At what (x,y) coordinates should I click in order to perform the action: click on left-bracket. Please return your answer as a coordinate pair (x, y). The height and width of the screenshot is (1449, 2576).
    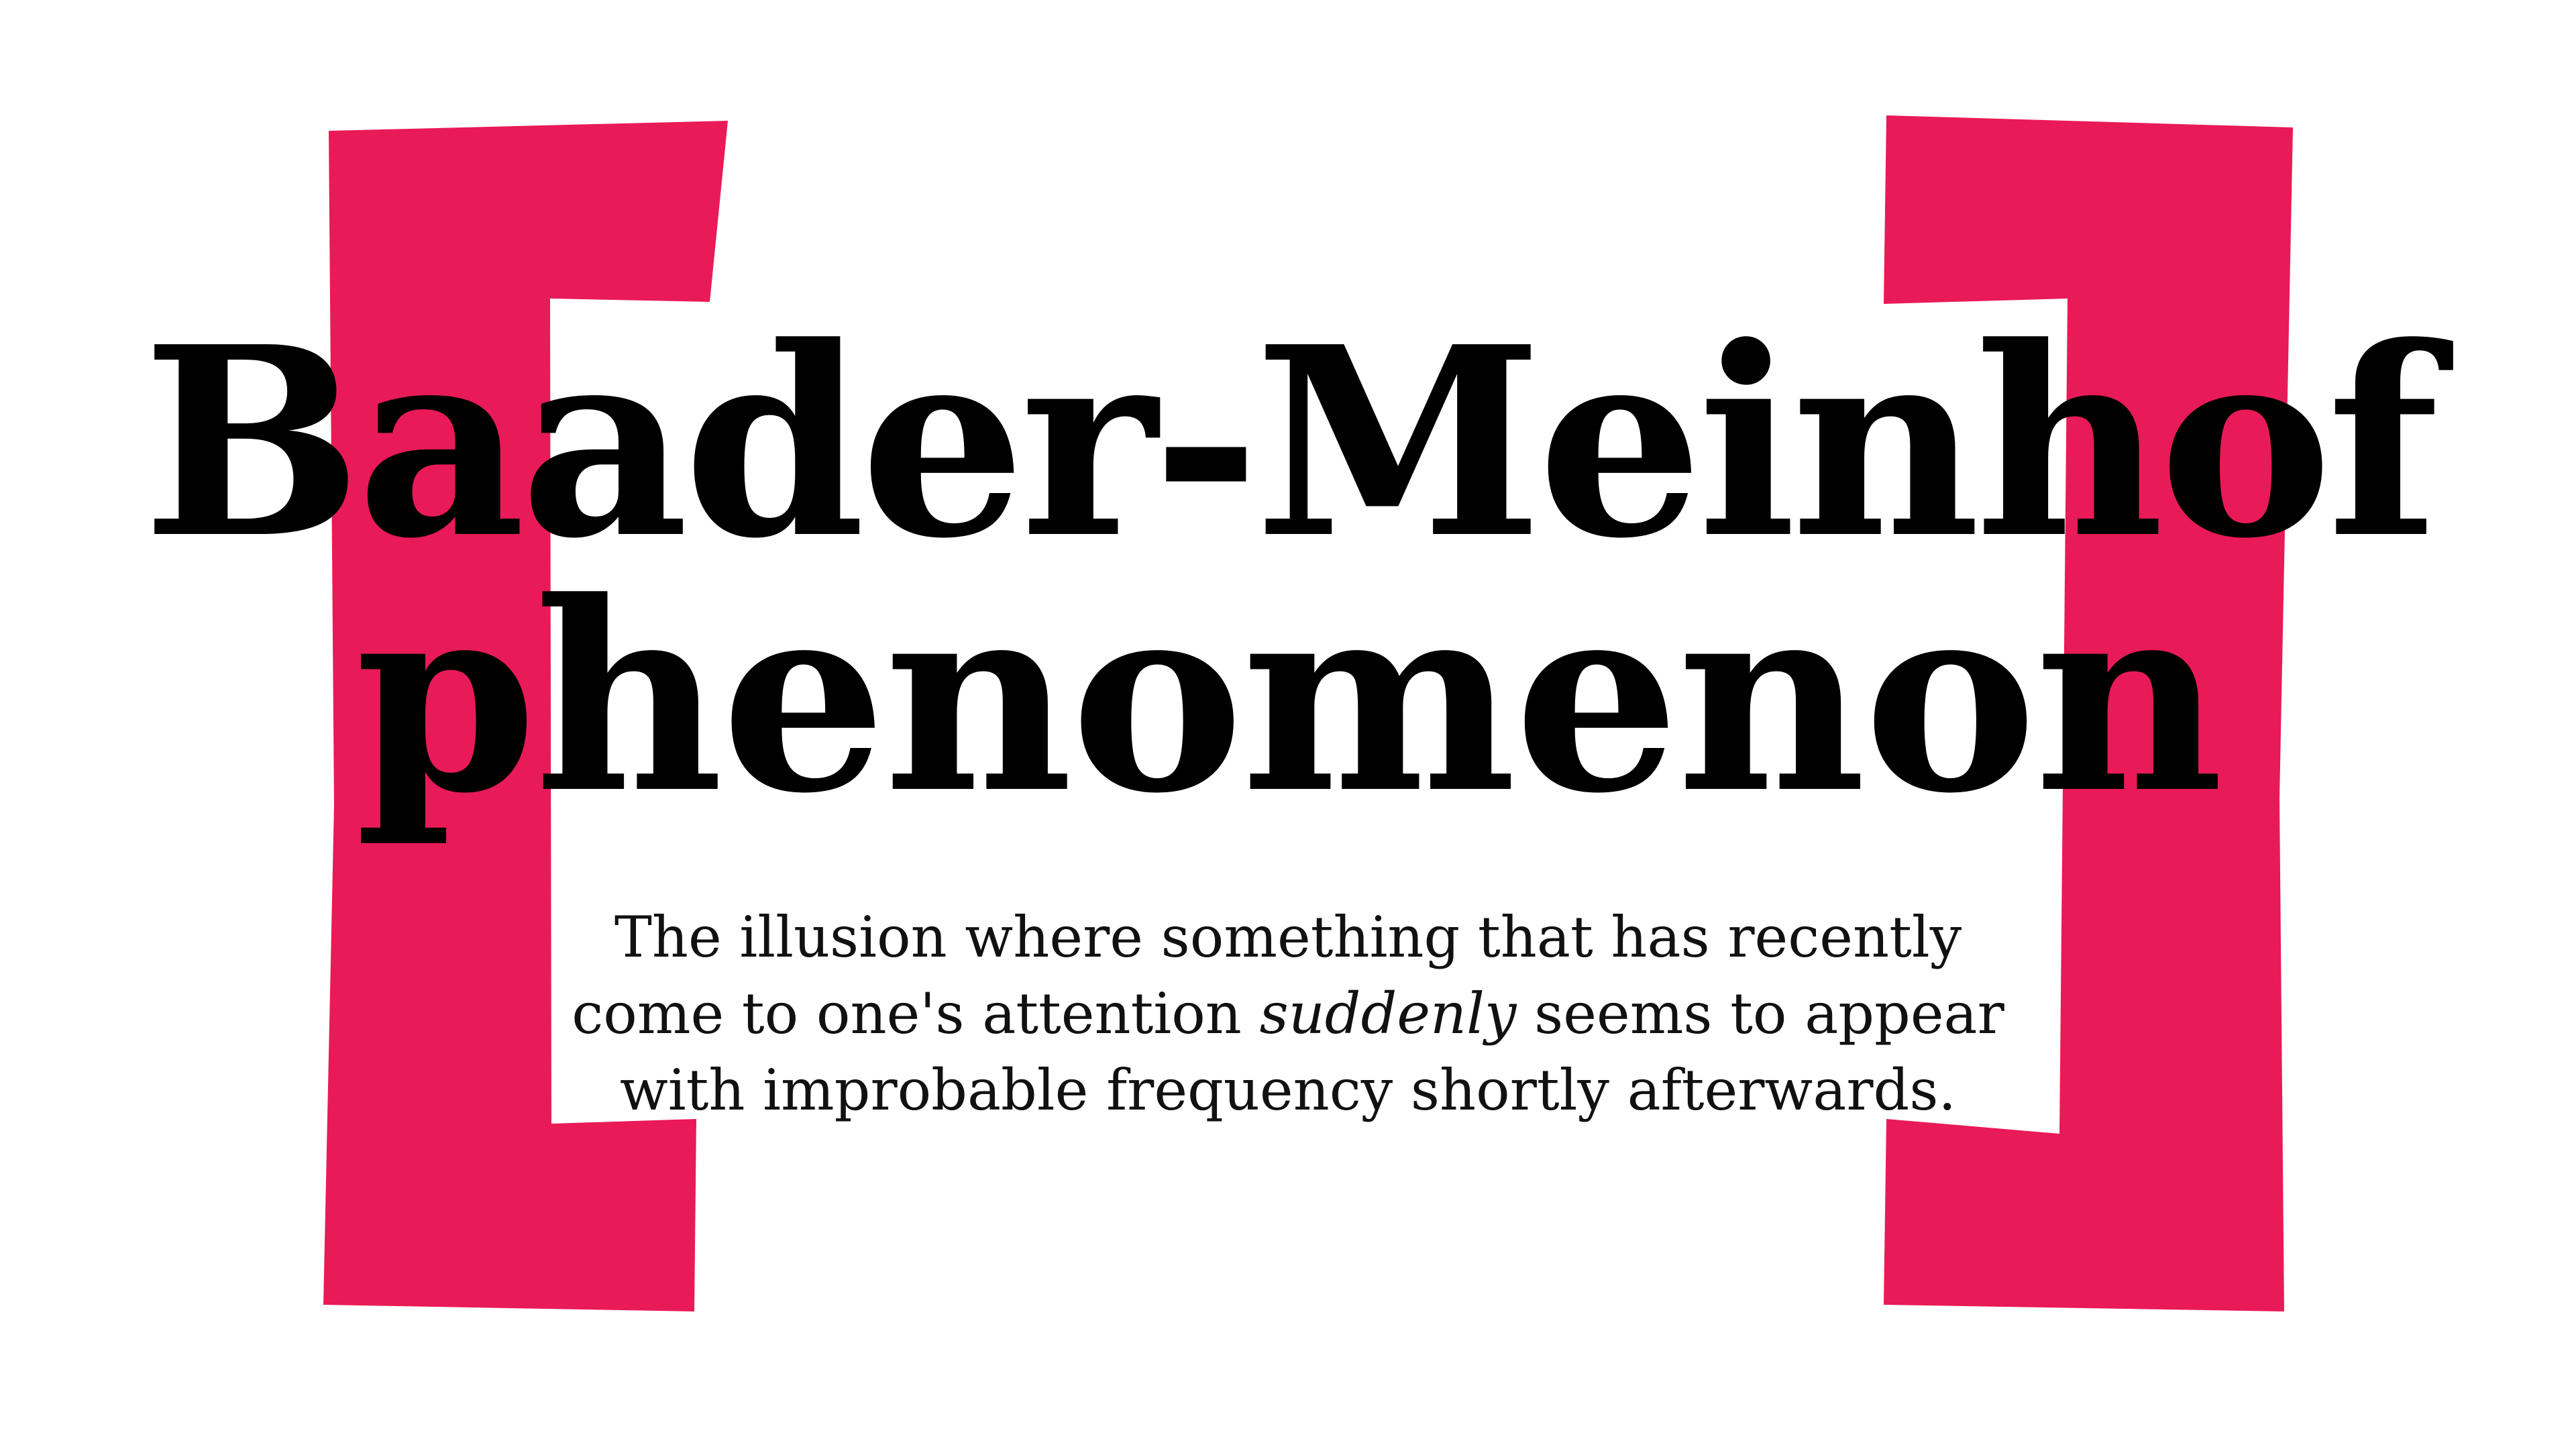
    Looking at the image, I should click on (525, 716).